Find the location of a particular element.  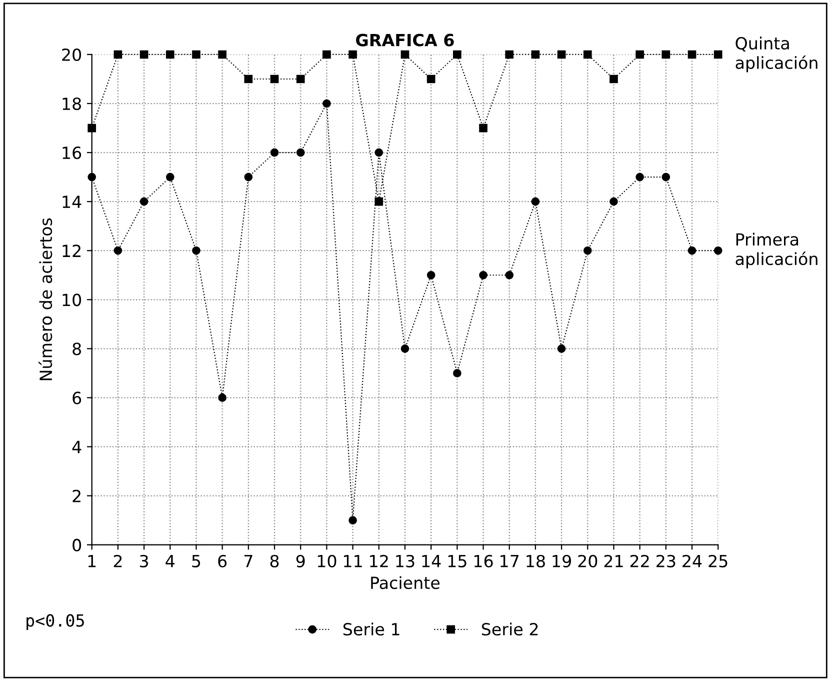

x-axis-title: Paciente is located at coordinates (405, 583).